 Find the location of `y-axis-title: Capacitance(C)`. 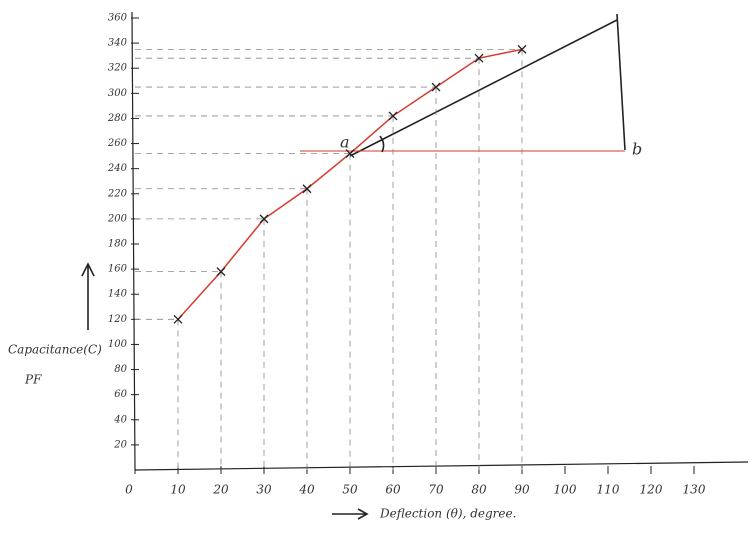

y-axis-title: Capacitance(C) is located at coordinates (55, 350).